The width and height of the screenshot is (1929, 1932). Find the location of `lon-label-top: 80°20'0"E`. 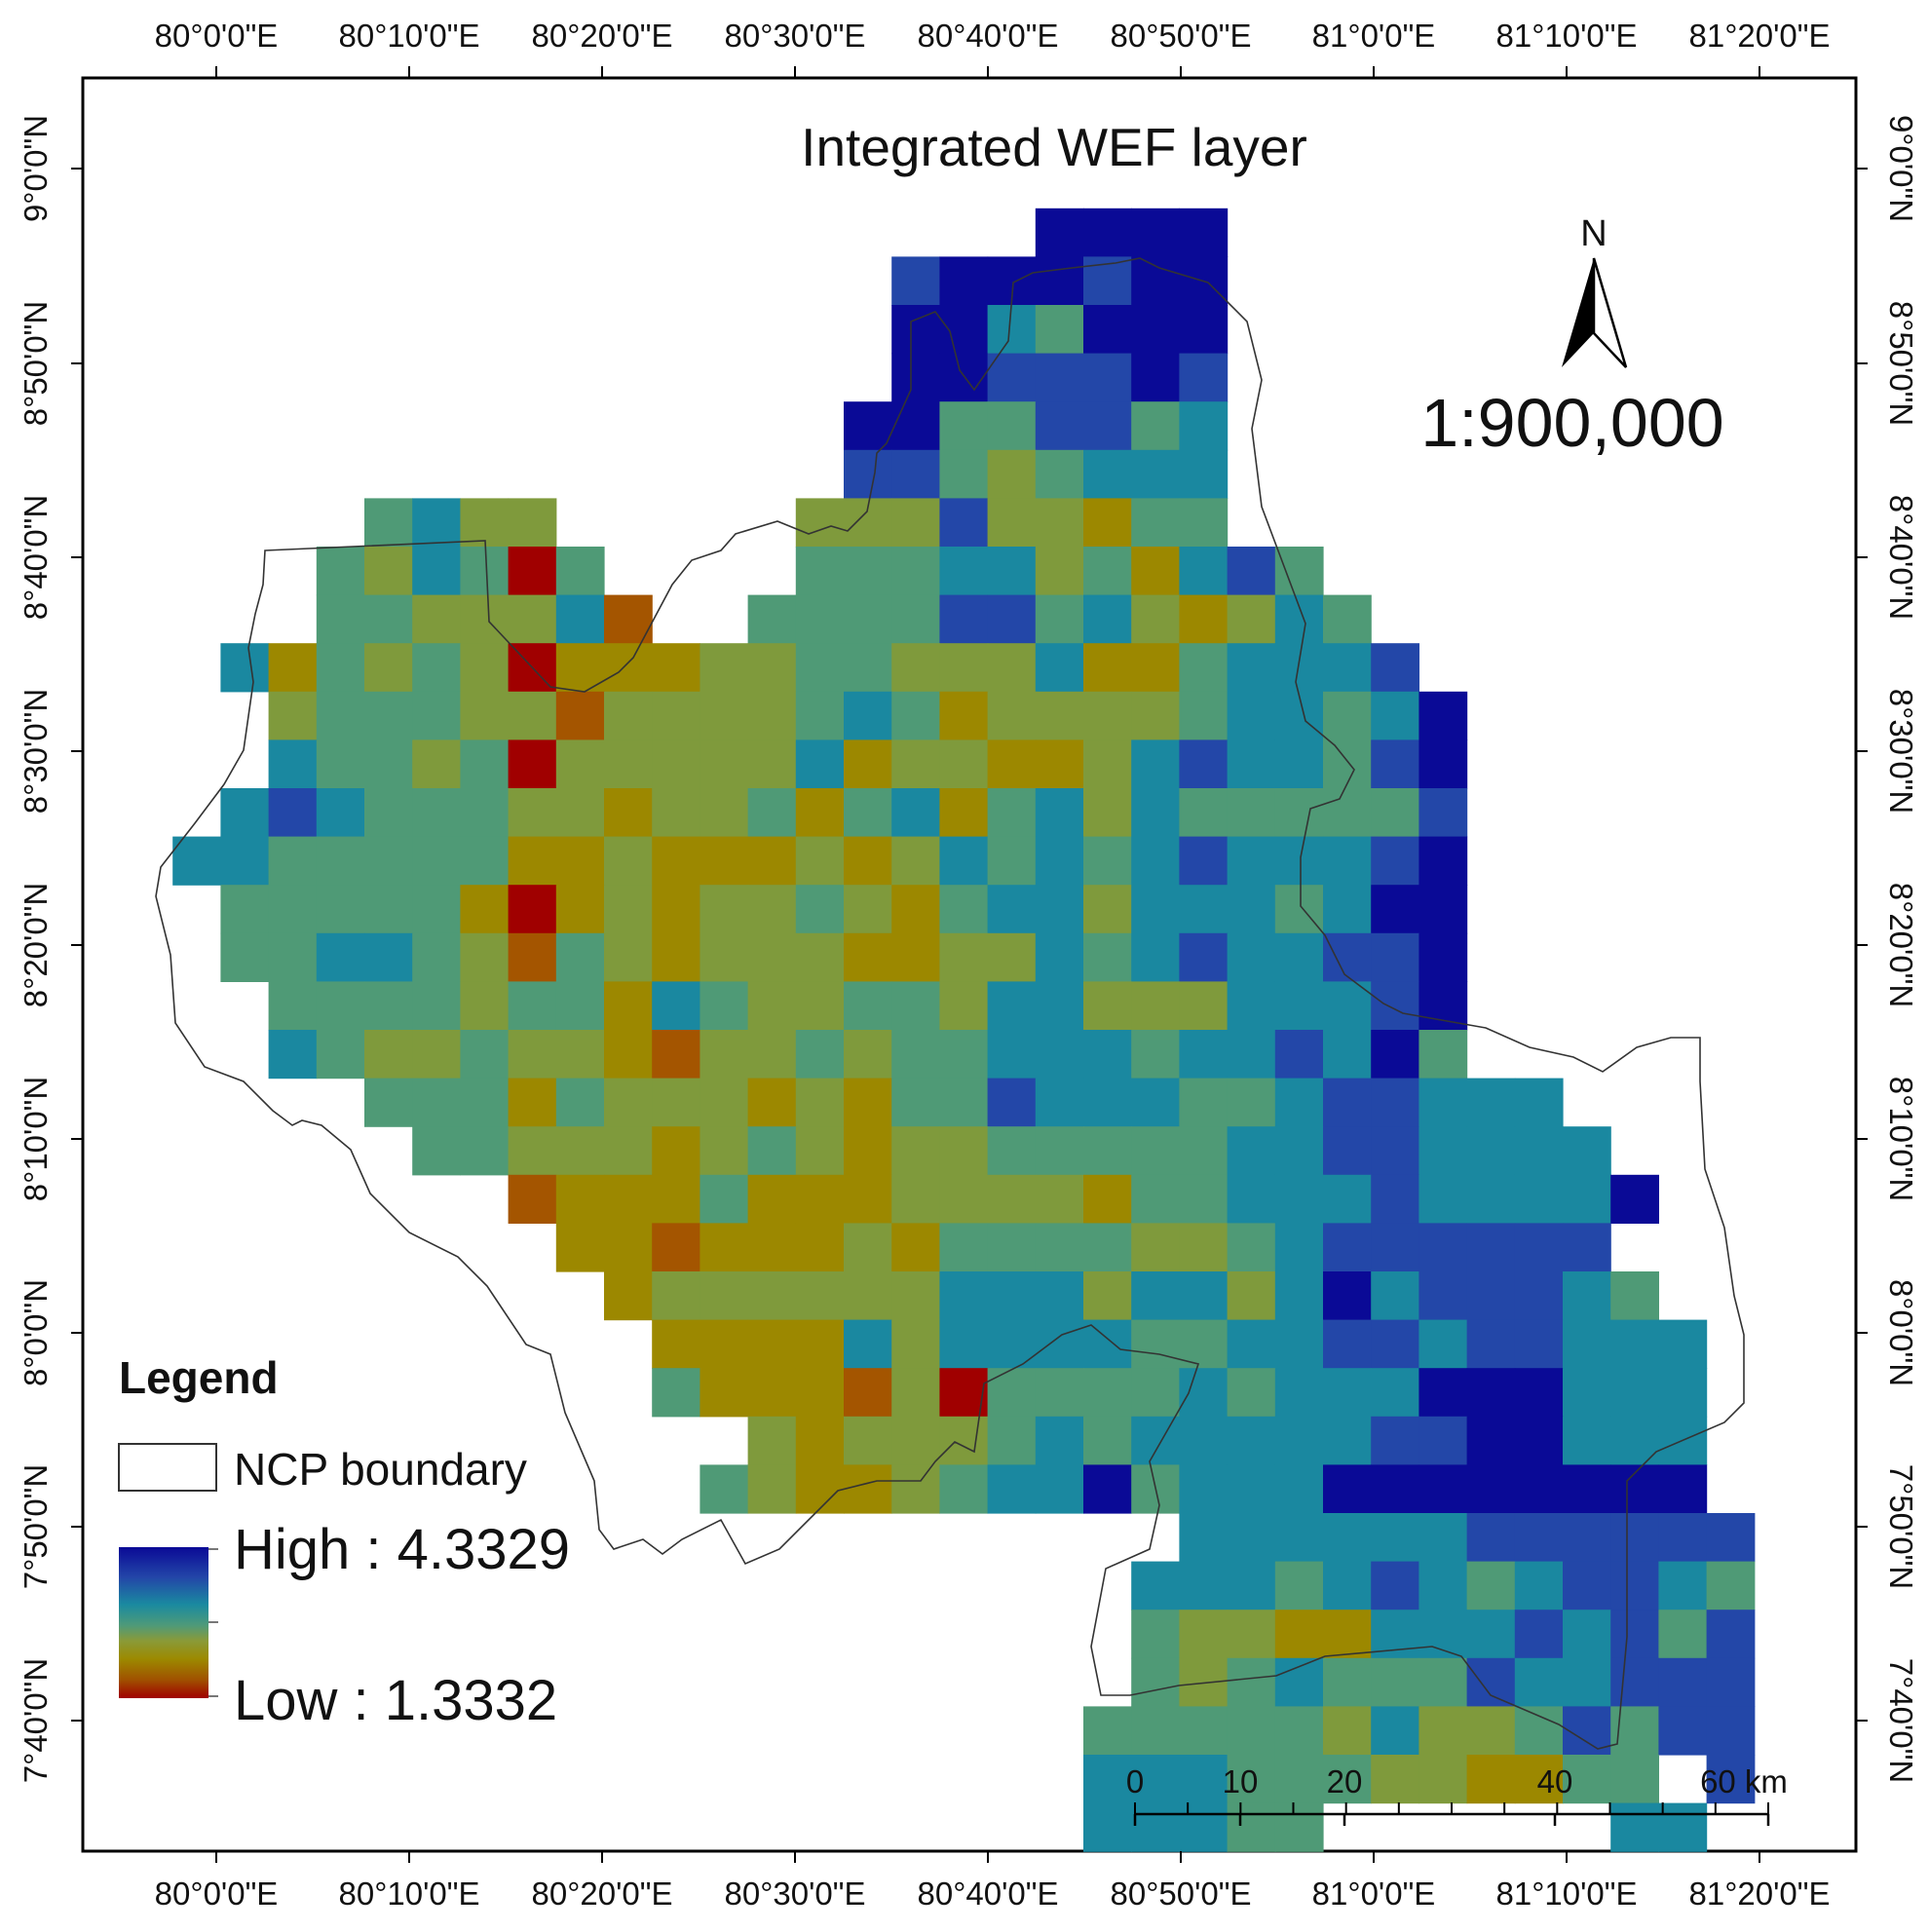

lon-label-top: 80°20'0"E is located at coordinates (602, 36).